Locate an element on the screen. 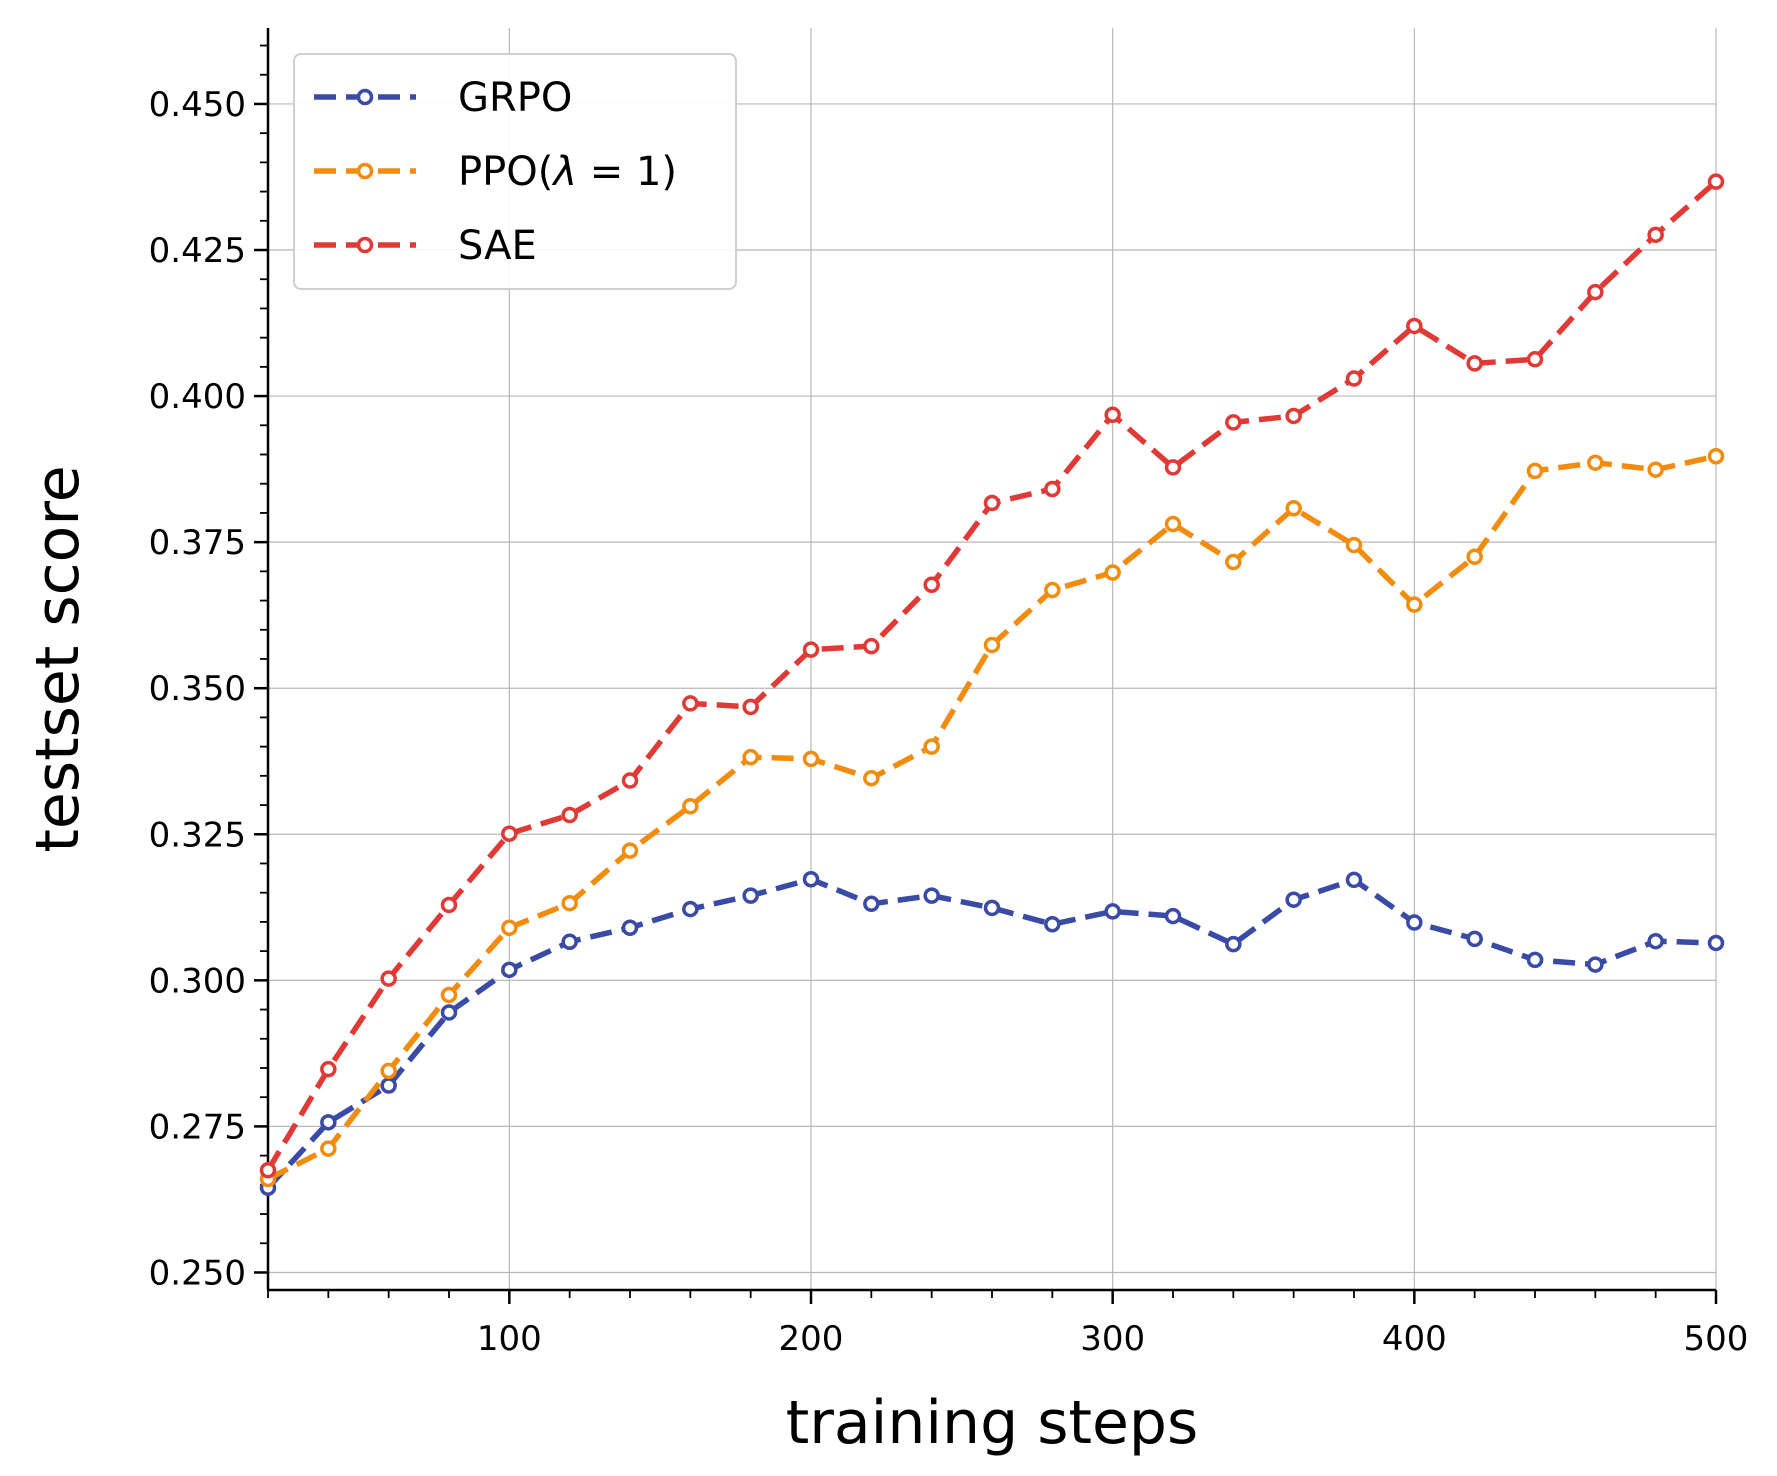 The width and height of the screenshot is (1777, 1476). x-tick-label: 200 is located at coordinates (811, 1339).